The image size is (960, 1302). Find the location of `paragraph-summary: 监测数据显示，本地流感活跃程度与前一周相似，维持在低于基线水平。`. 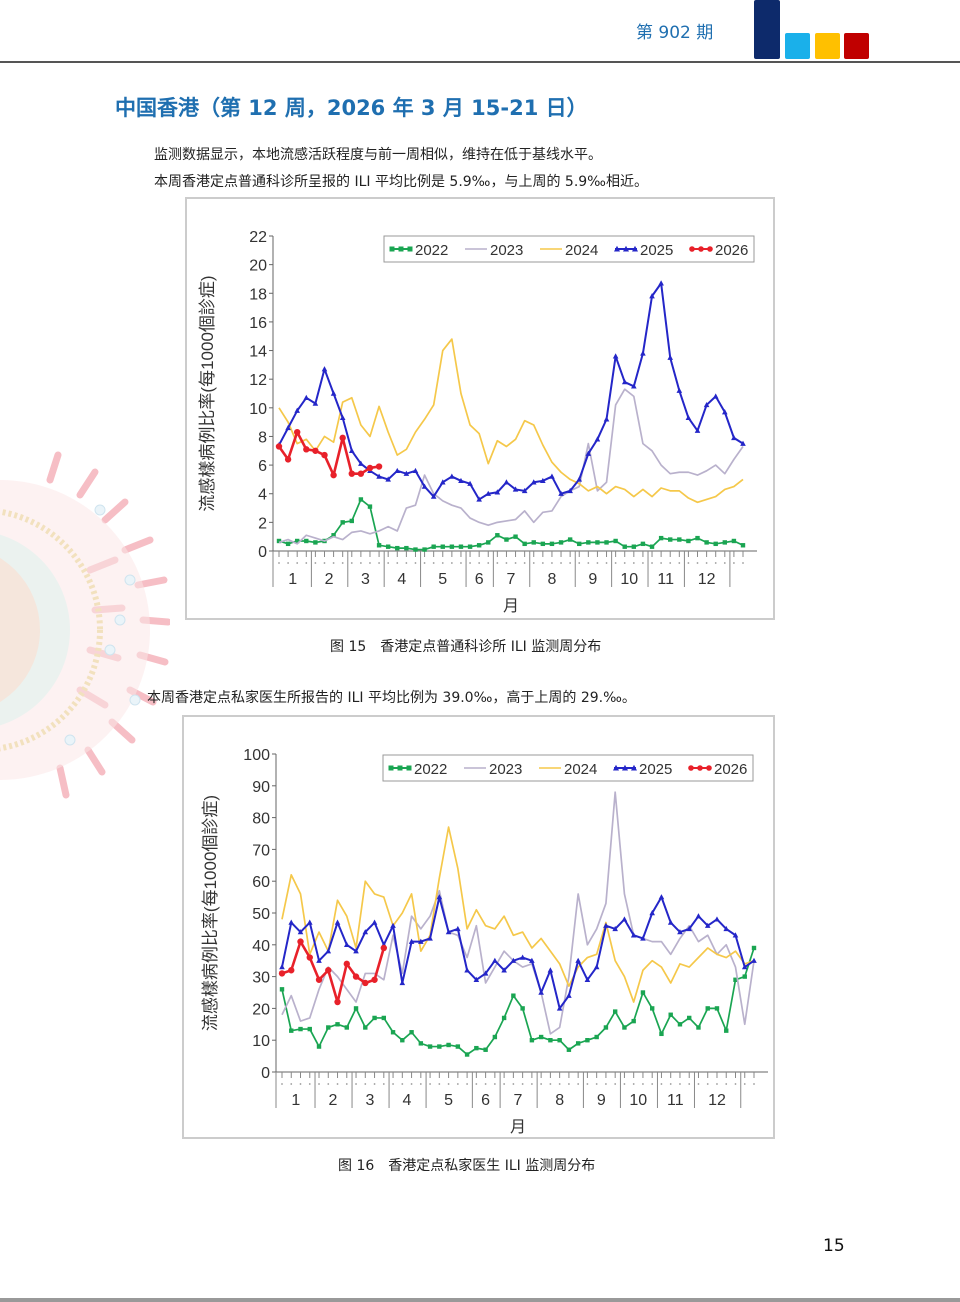

paragraph-summary: 监测数据显示，本地流感活跃程度与前一周相似，维持在低于基线水平。 is located at coordinates (378, 155).